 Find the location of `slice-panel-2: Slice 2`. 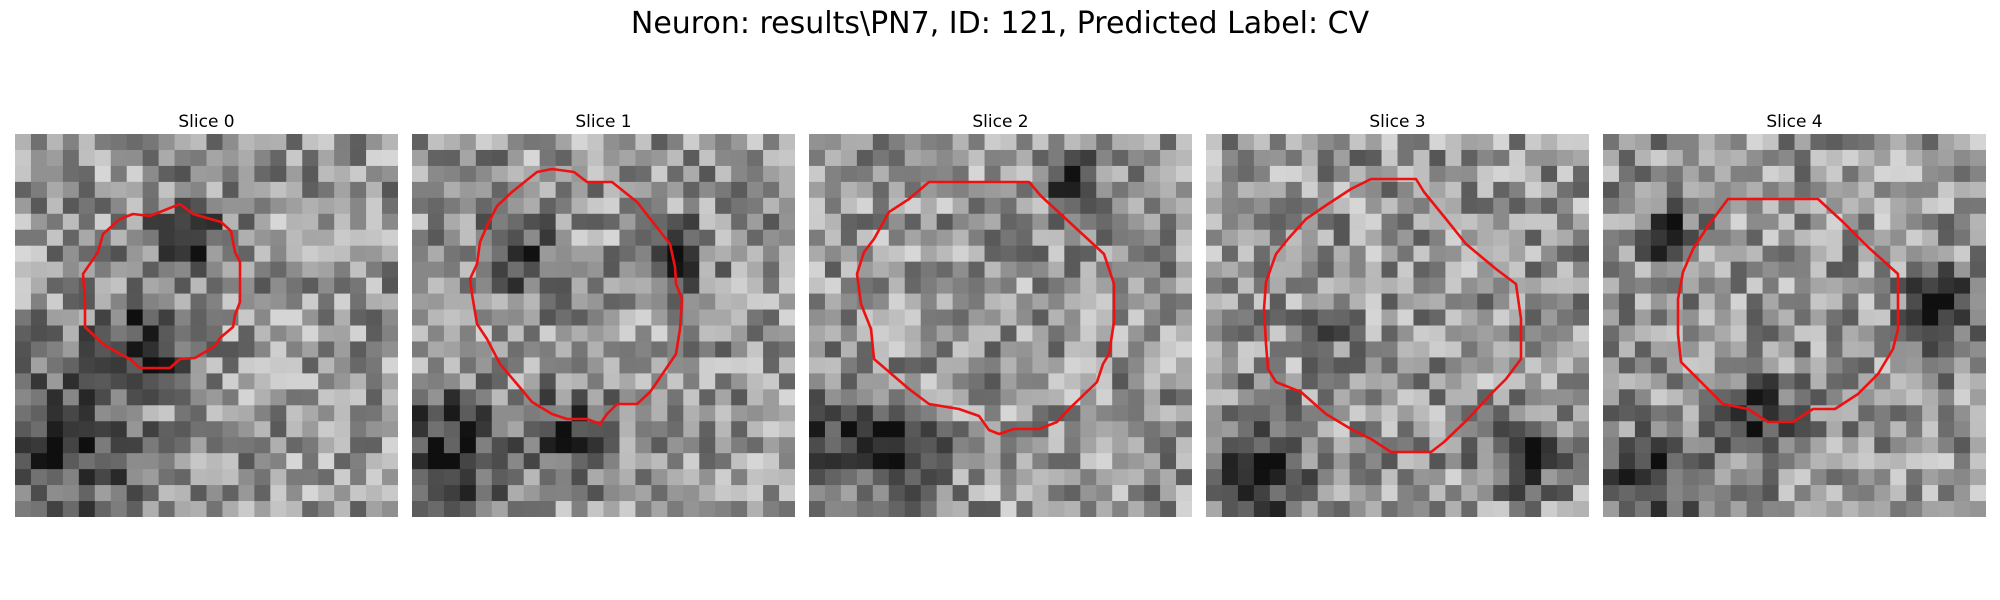

slice-panel-2: Slice 2 is located at coordinates (1000, 317).